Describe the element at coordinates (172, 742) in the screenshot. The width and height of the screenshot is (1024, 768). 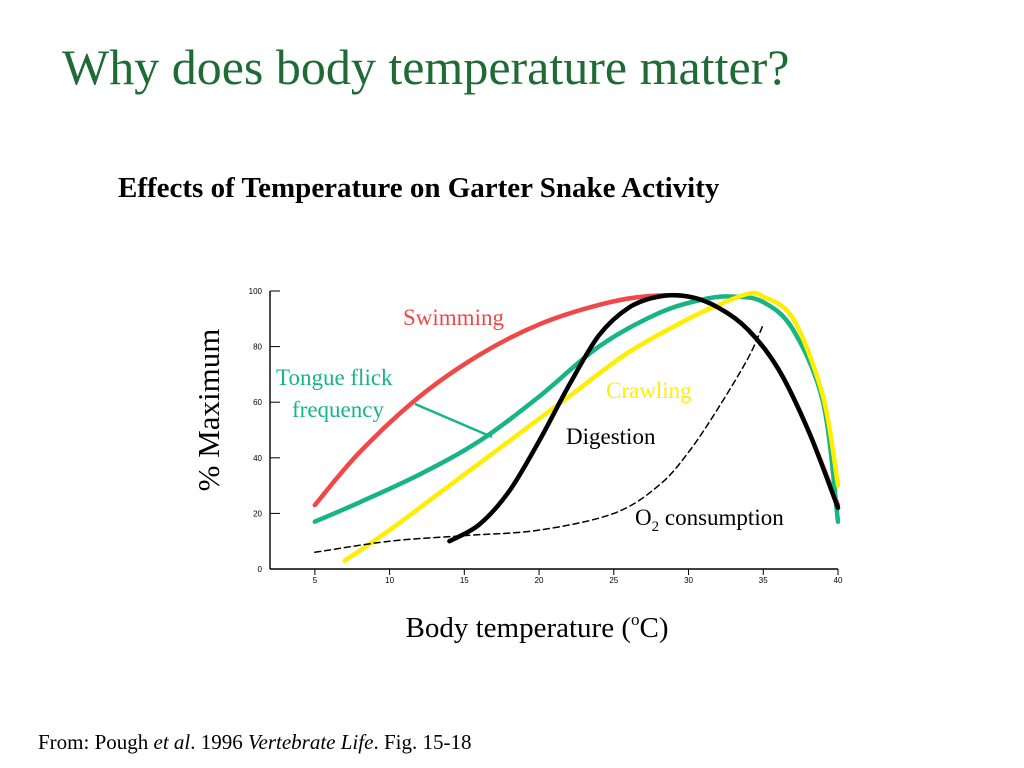
I see `source-etal: et al` at that location.